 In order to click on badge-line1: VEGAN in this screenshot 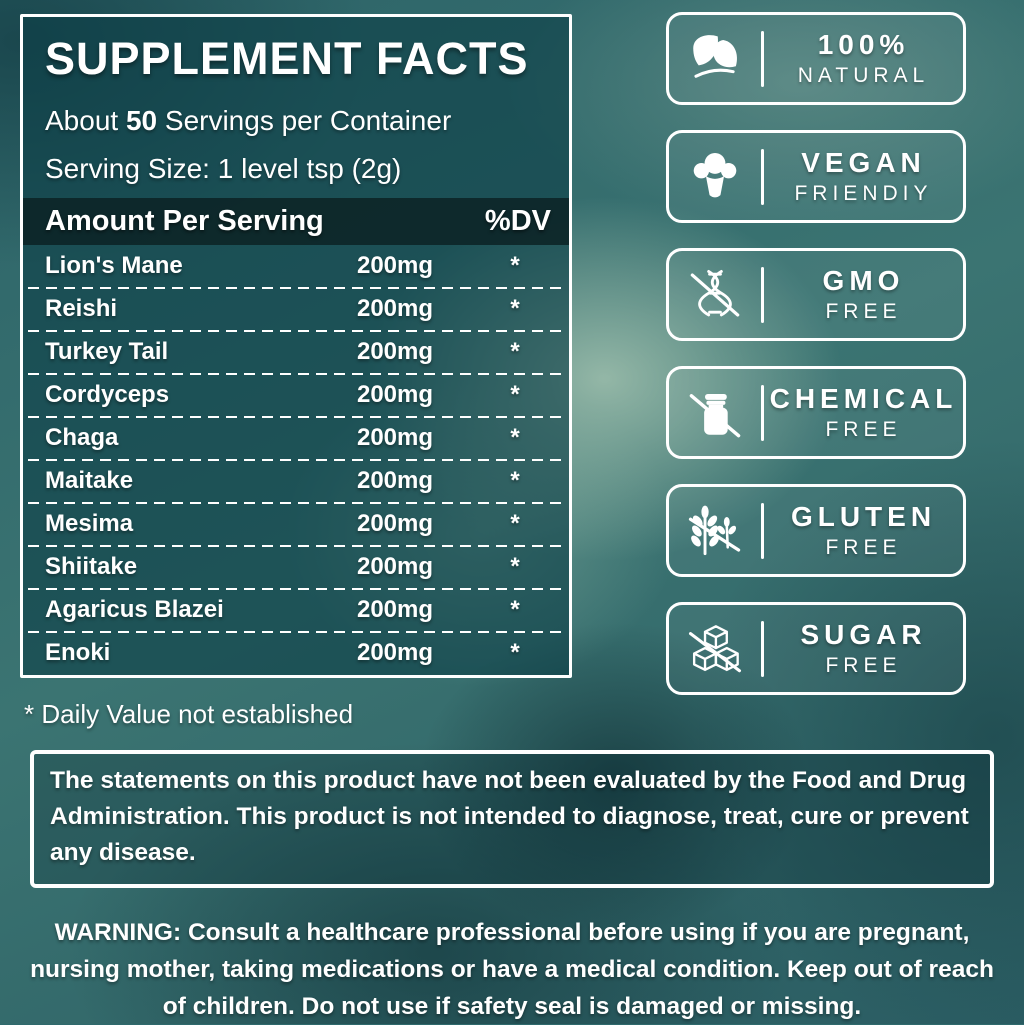, I will do `click(863, 162)`.